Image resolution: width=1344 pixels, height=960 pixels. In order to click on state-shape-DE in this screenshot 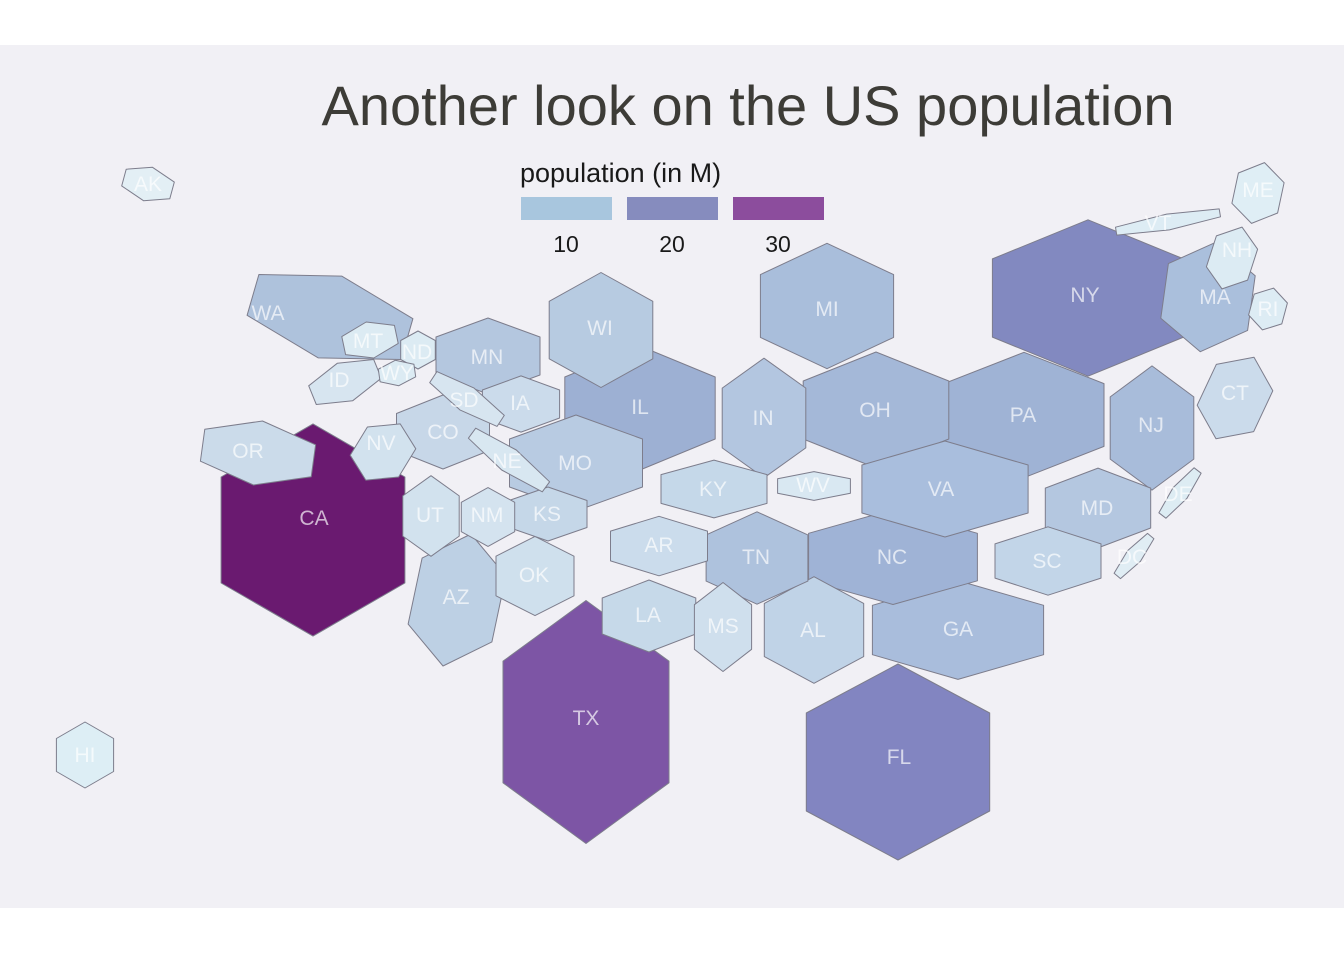, I will do `click(1180, 493)`.